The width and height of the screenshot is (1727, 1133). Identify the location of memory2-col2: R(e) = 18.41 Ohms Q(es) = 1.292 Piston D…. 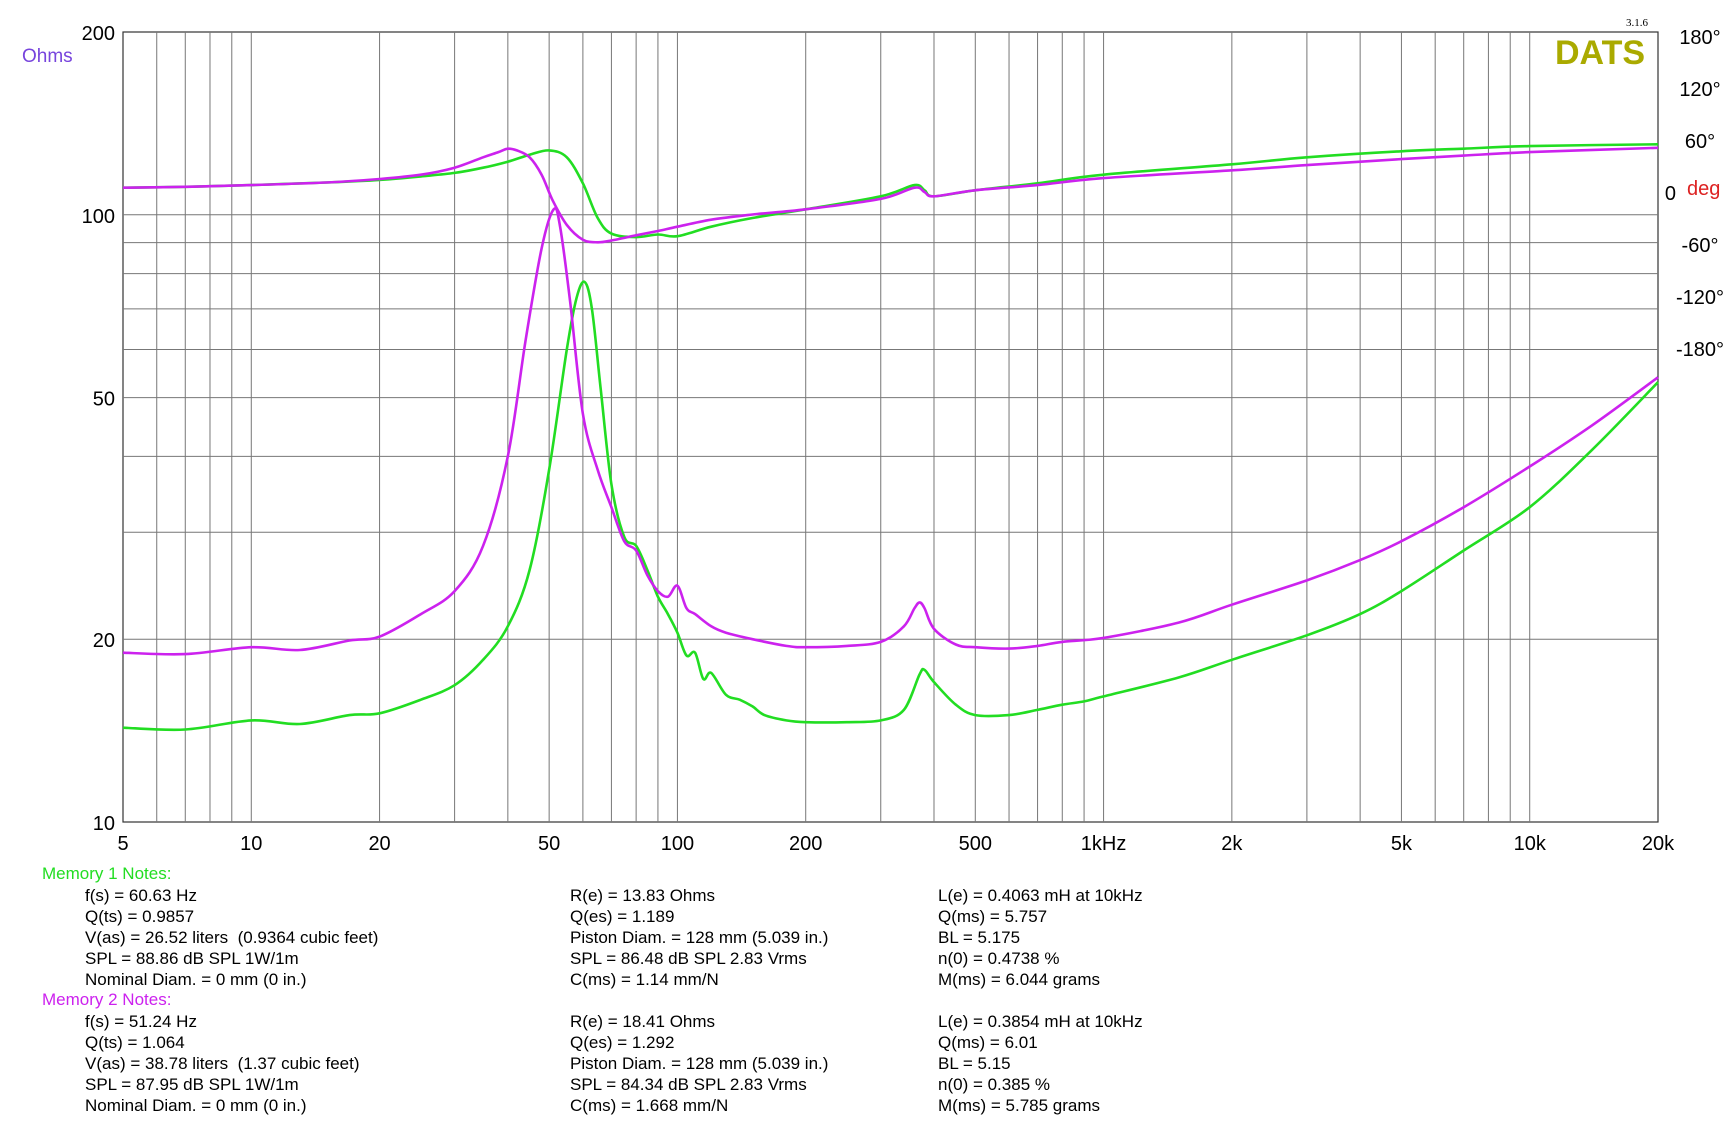
(699, 1063).